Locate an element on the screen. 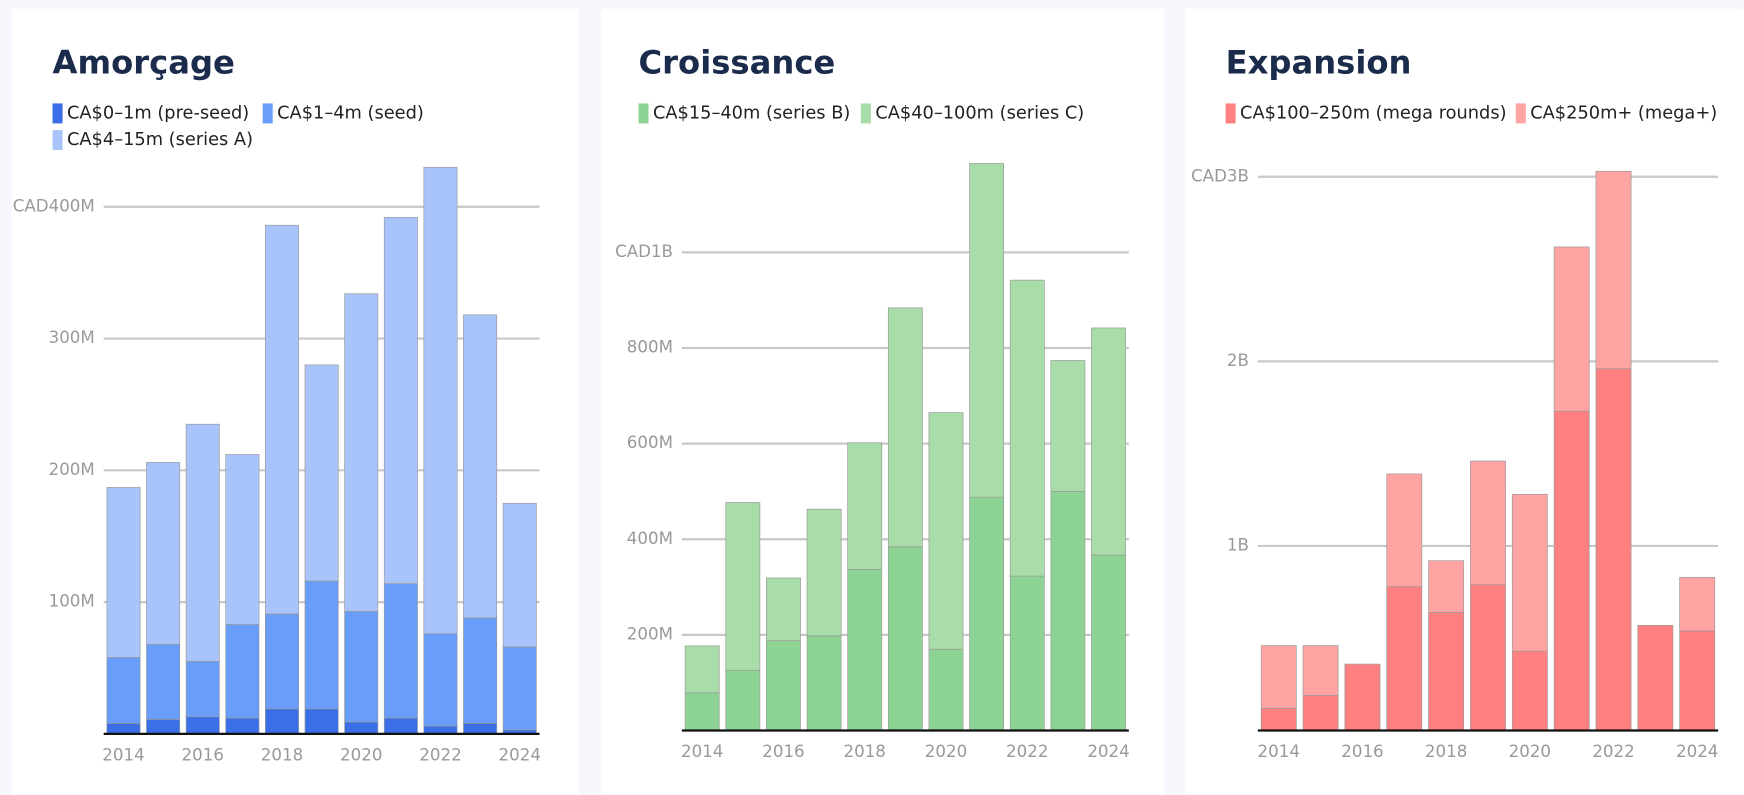 The image size is (1744, 795). y-tick-label: 2B is located at coordinates (1238, 360).